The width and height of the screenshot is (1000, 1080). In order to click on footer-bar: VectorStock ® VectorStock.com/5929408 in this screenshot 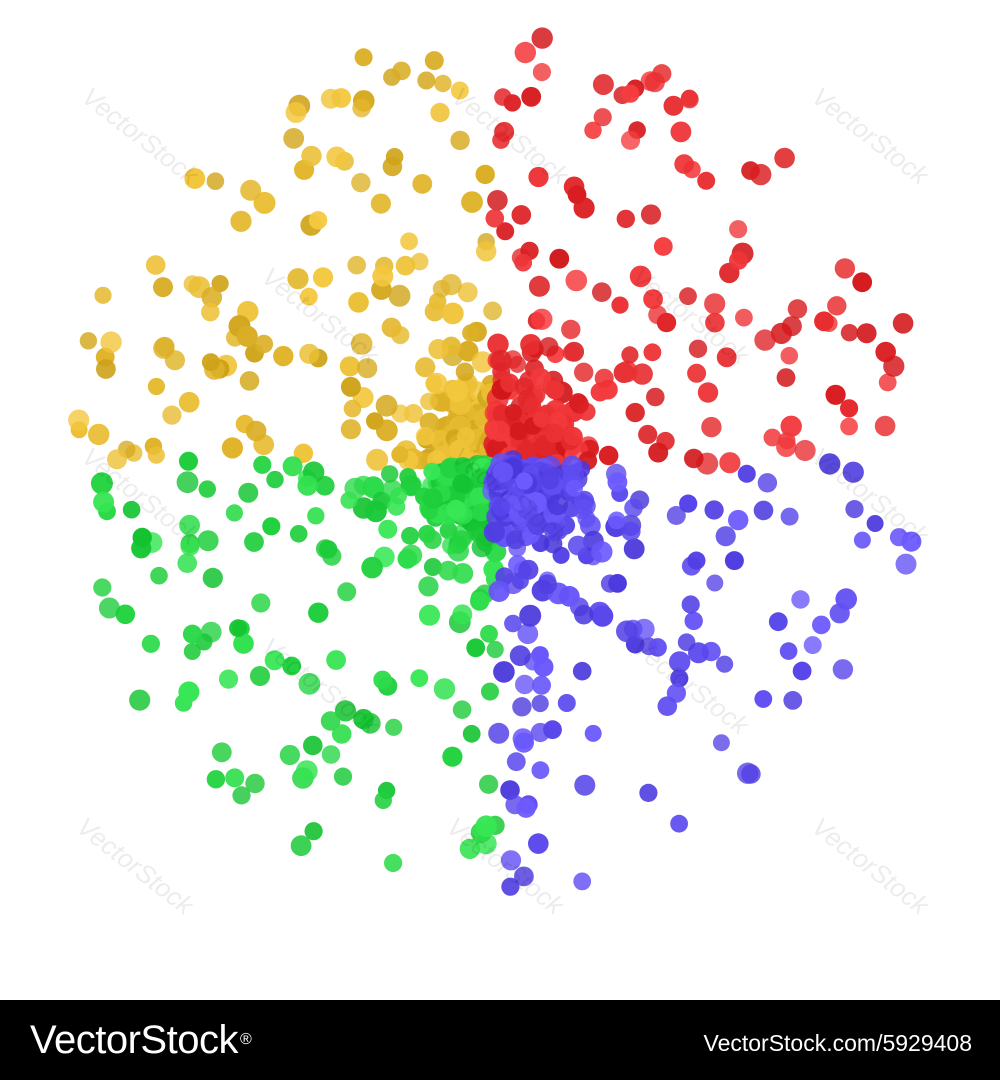, I will do `click(500, 1040)`.